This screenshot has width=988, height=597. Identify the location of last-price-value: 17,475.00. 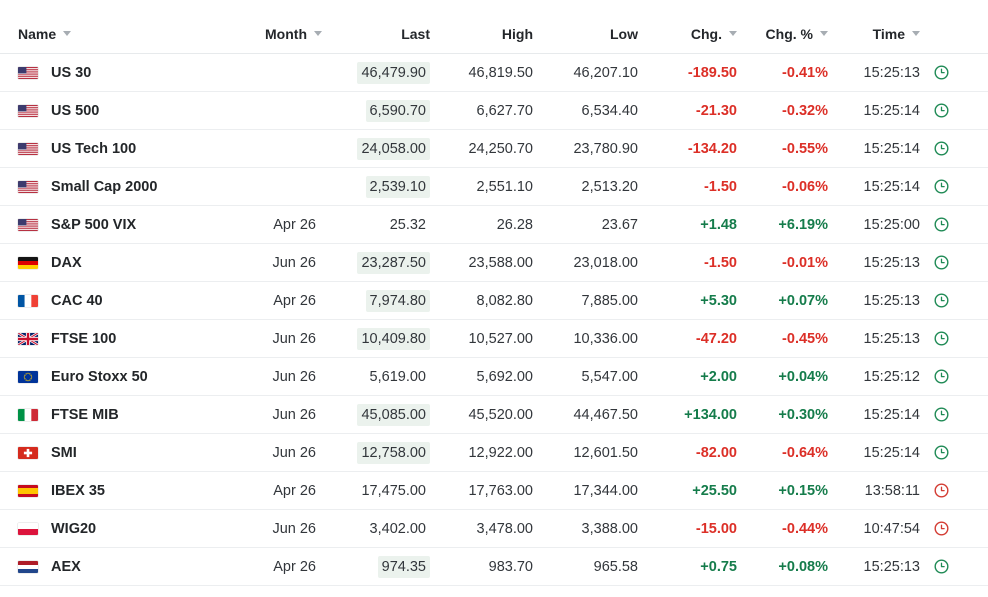
(393, 490).